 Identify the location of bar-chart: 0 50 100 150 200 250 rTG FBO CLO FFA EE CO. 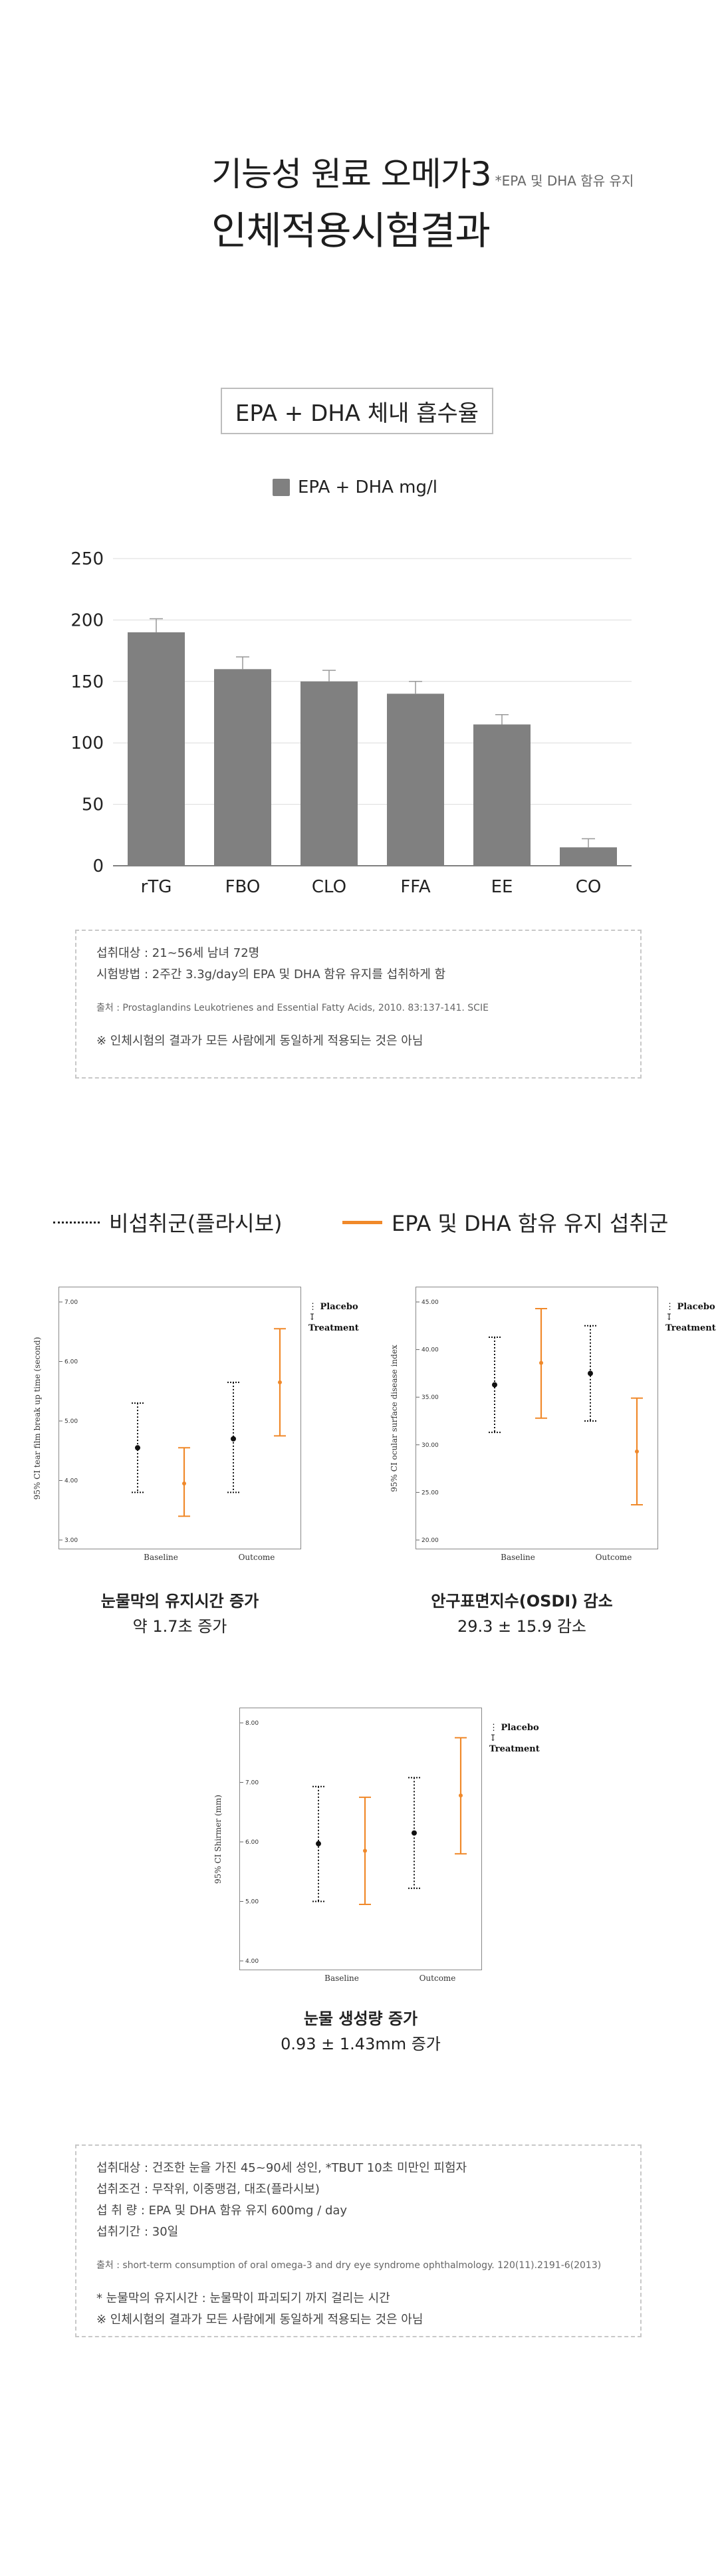
(351, 723).